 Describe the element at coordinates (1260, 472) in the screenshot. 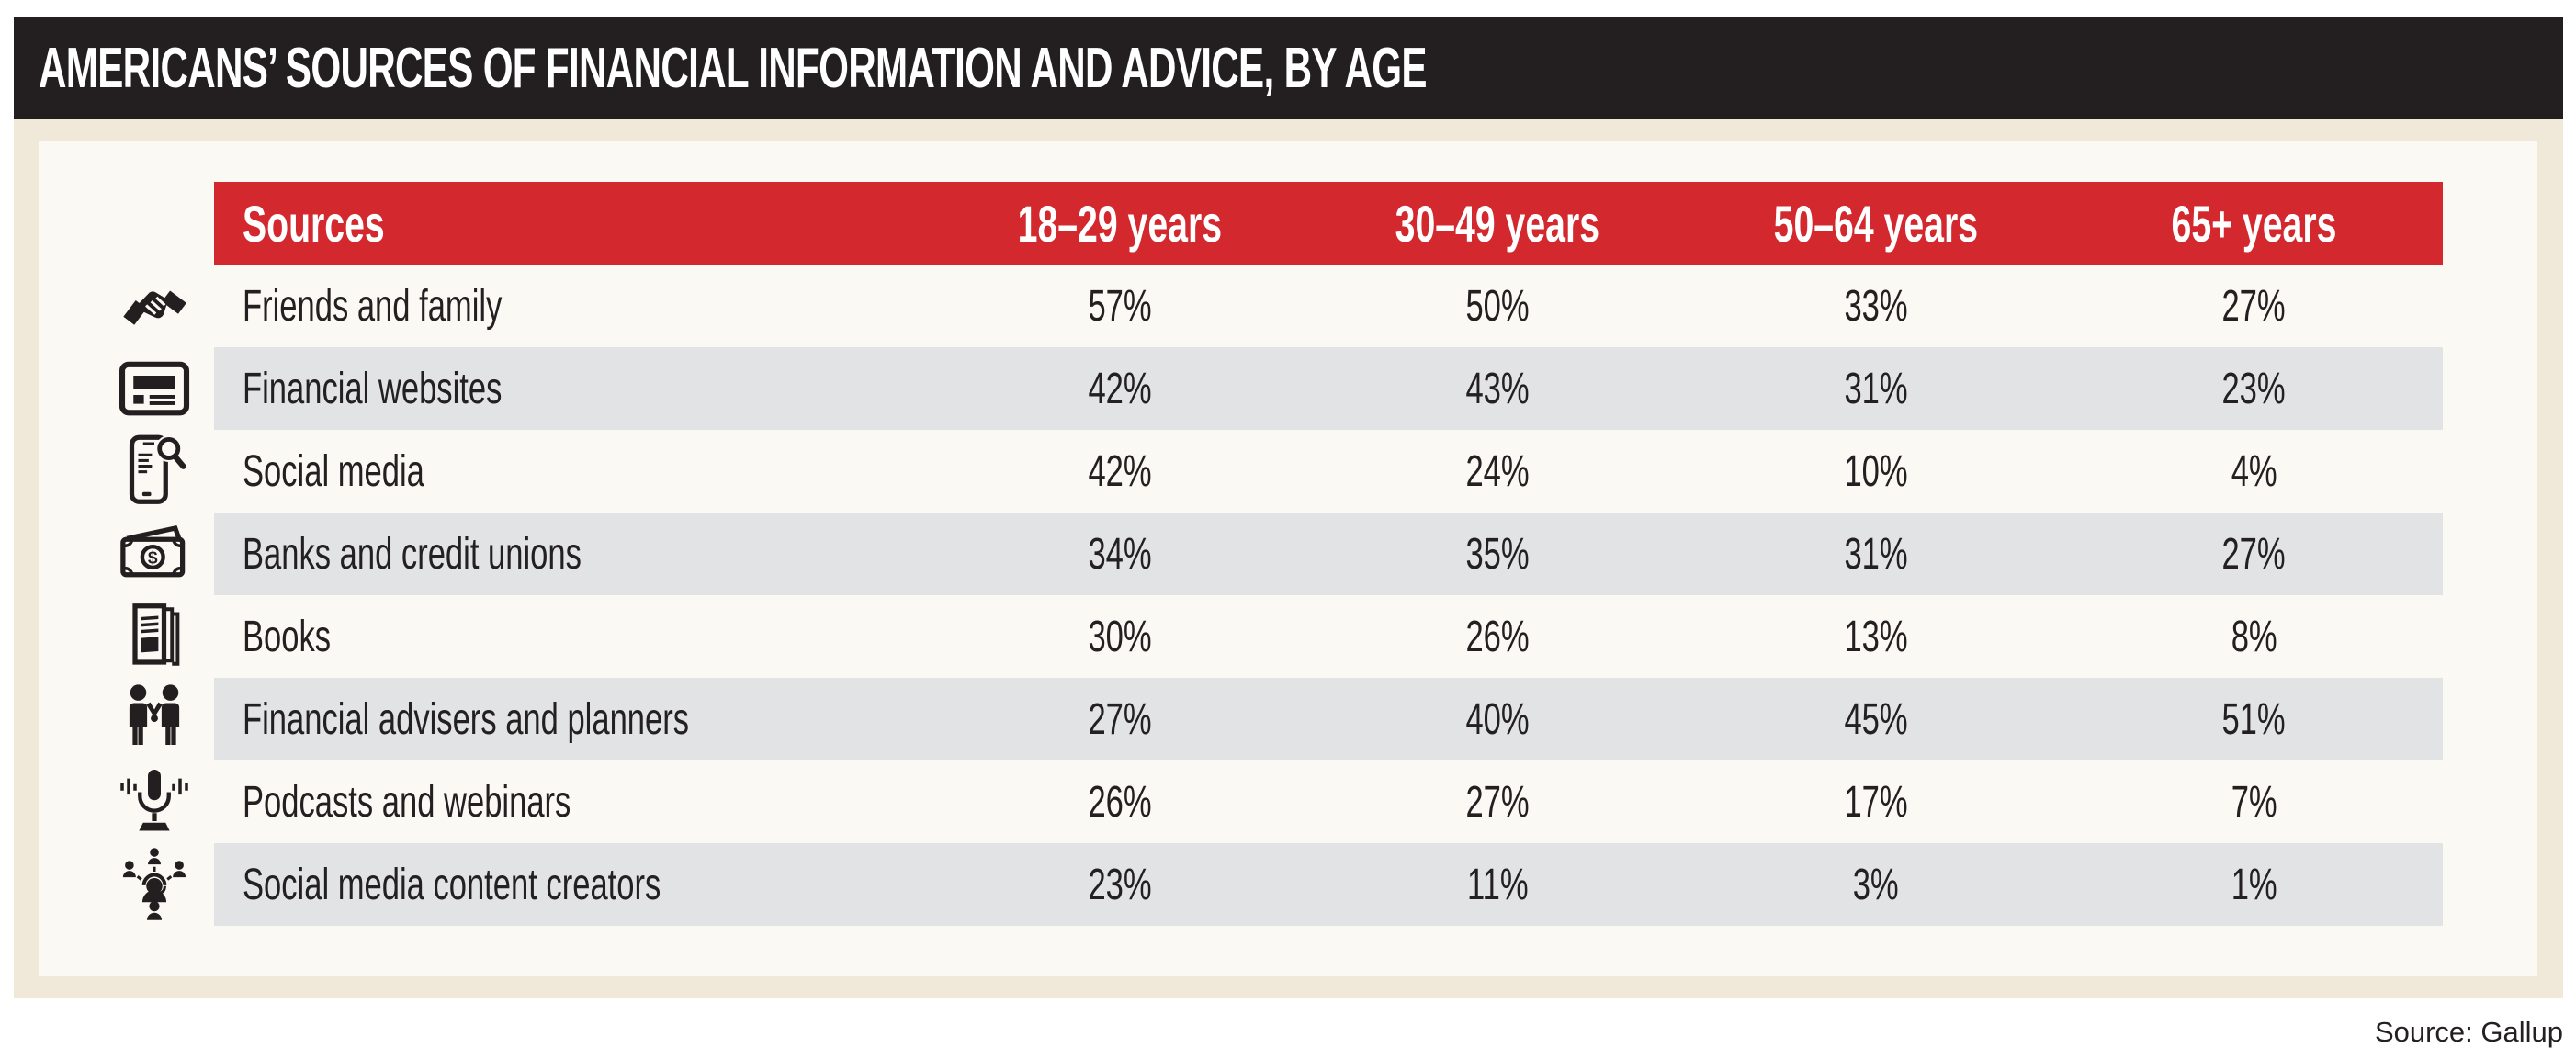

I see `table-row: Social media 42% 24% 10% 4%` at that location.